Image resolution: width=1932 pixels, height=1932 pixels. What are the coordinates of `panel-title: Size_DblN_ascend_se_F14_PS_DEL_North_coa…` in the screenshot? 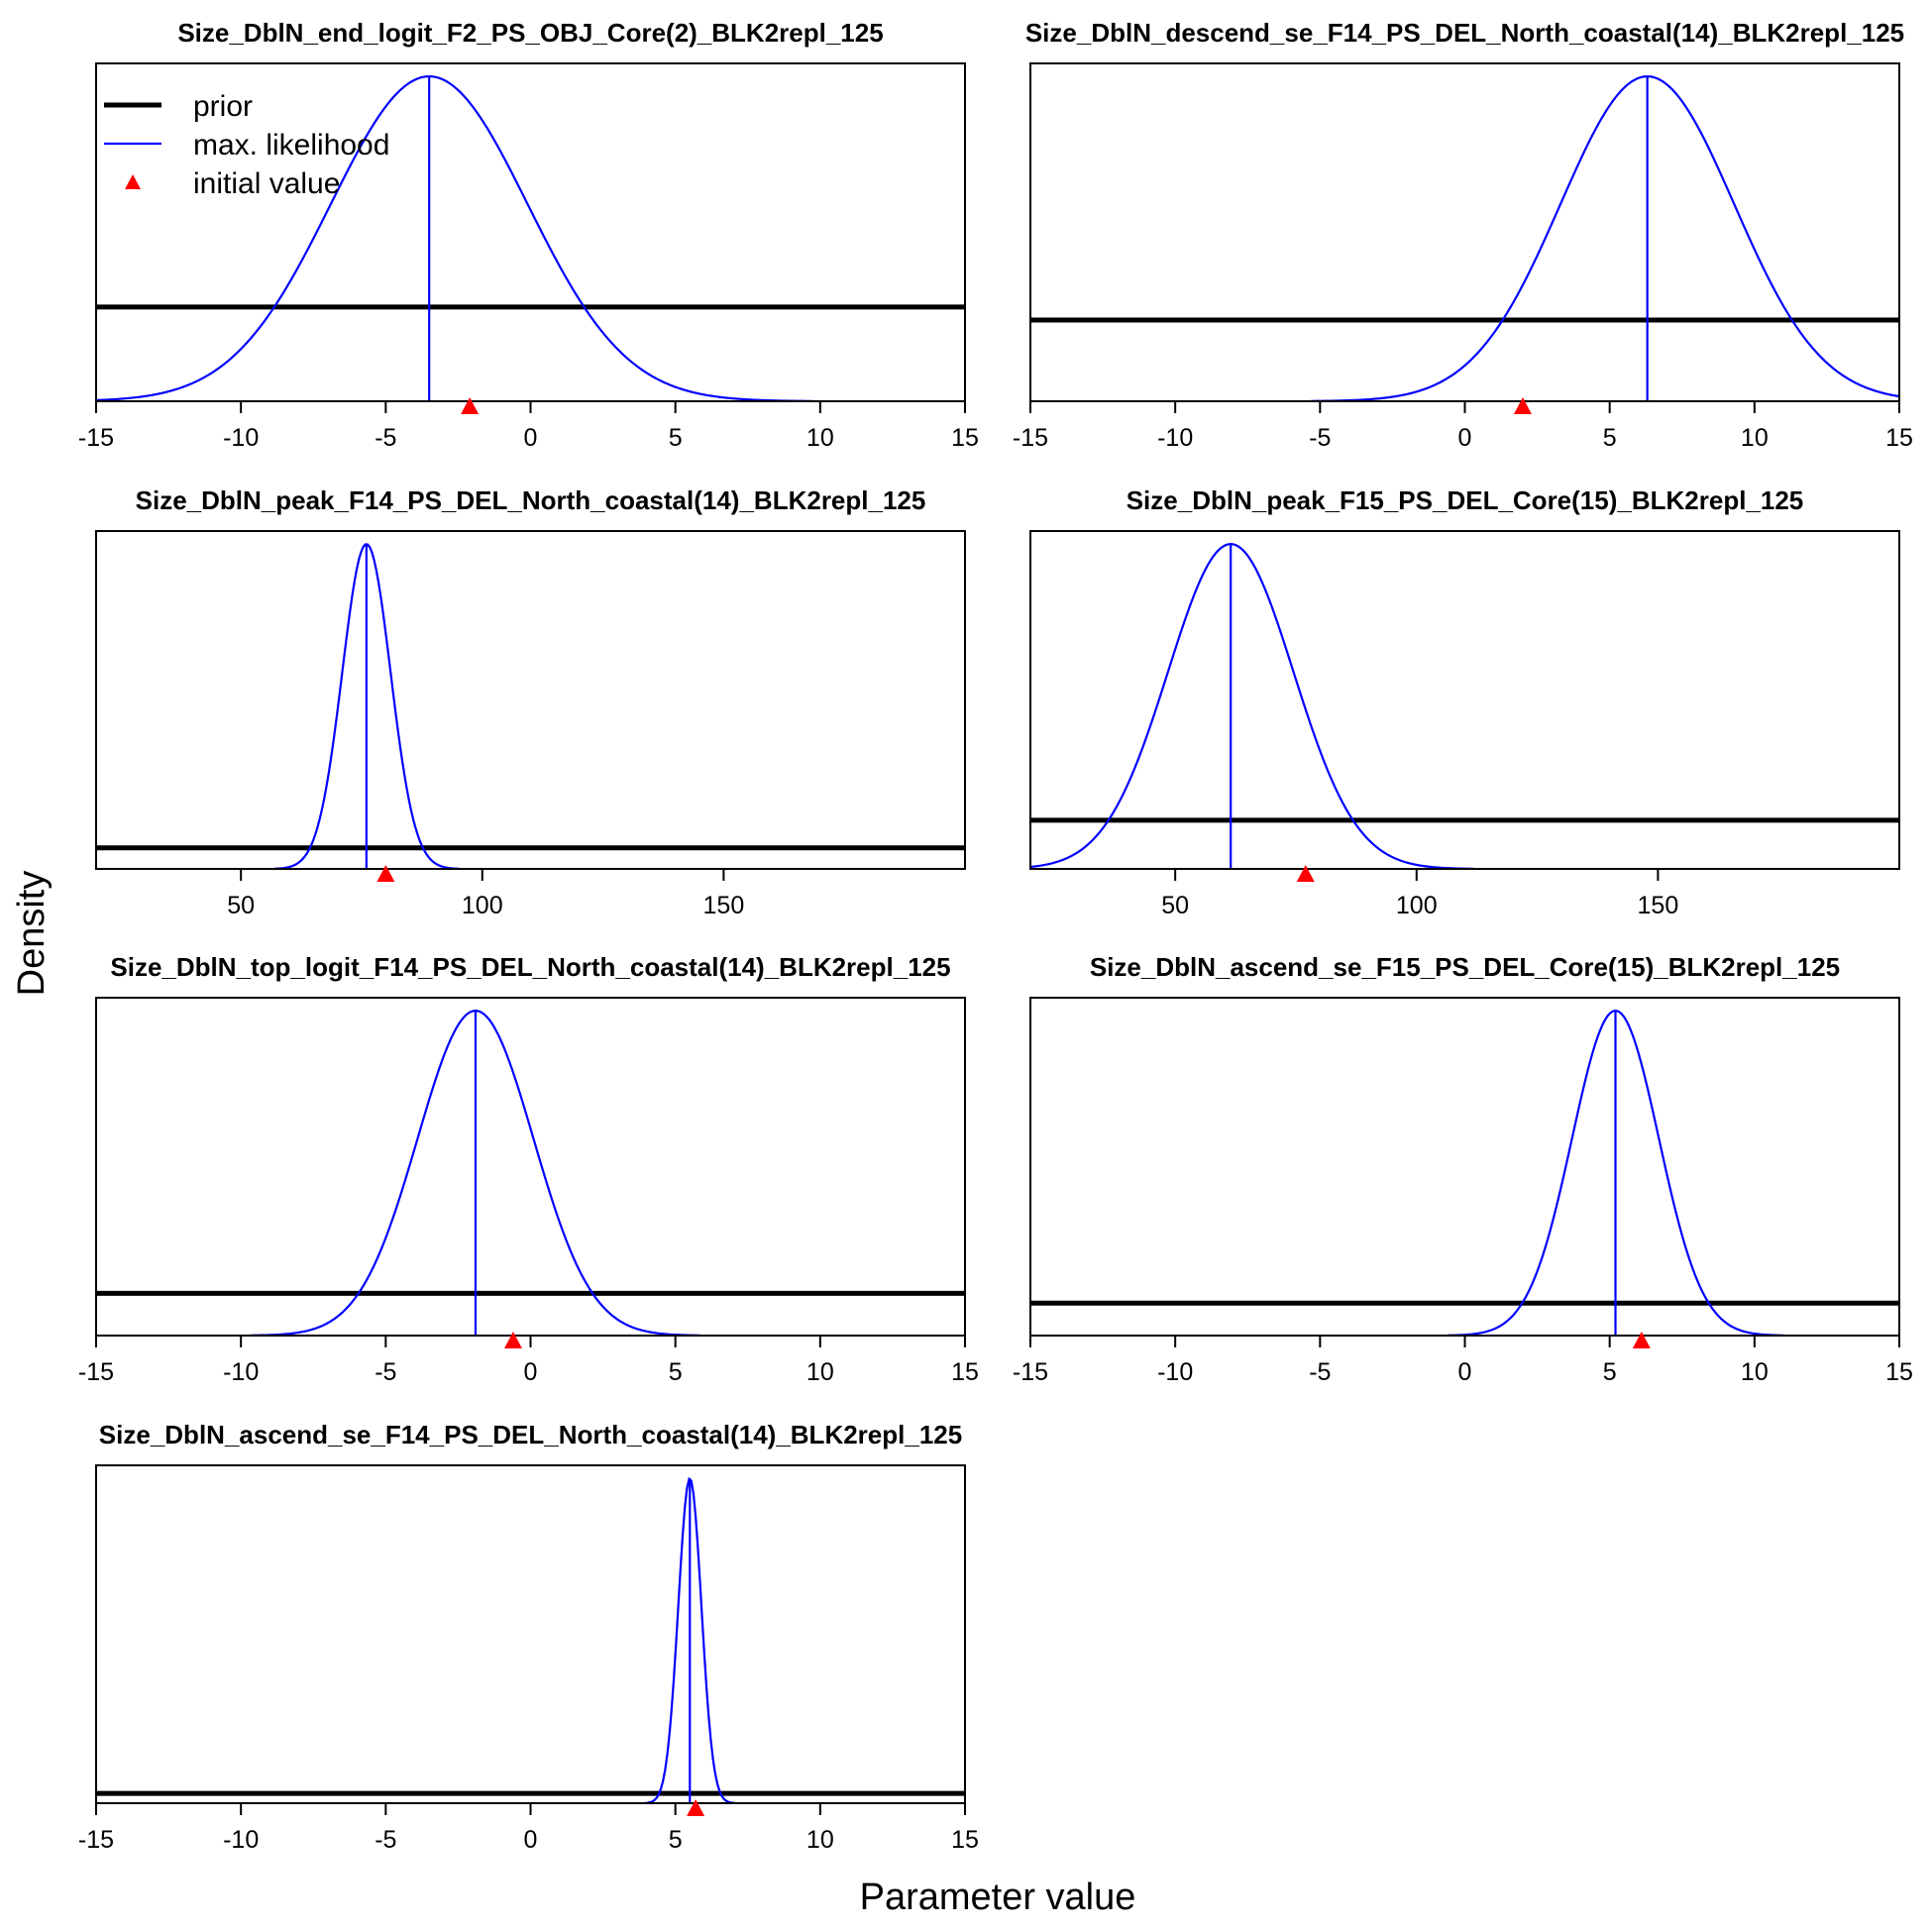 It's located at (531, 1434).